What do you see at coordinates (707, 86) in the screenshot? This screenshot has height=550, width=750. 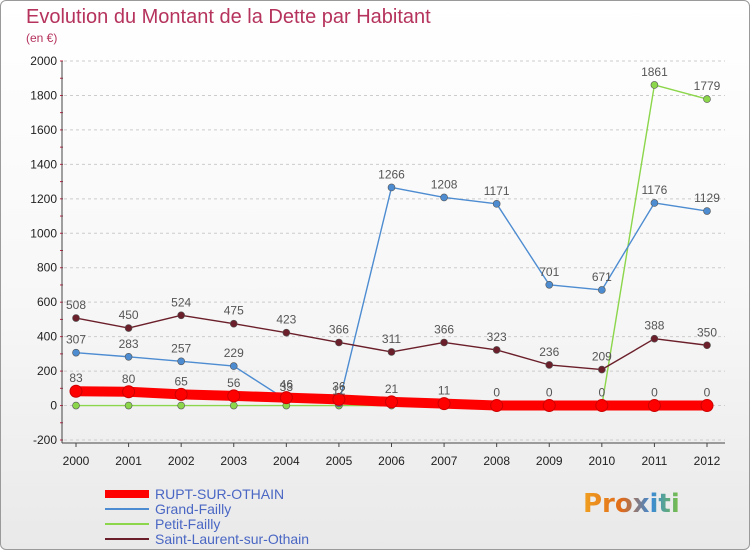 I see `data-label: 1779` at bounding box center [707, 86].